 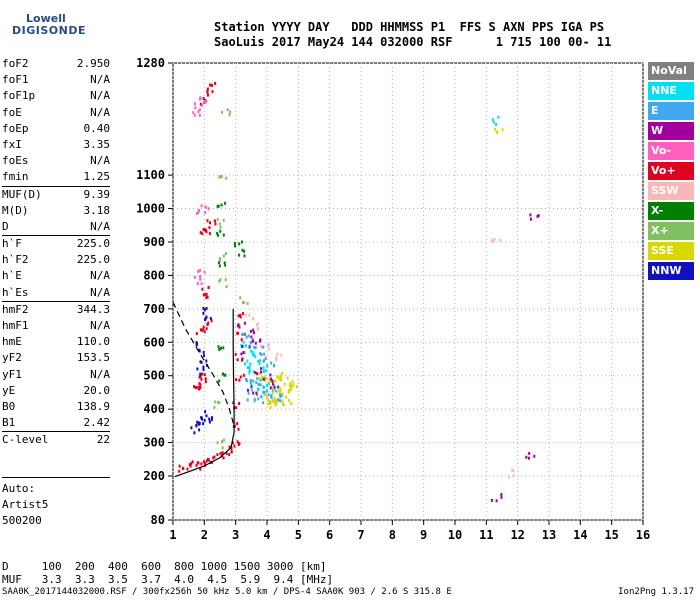 What do you see at coordinates (93, 342) in the screenshot?
I see `param-value: 110.0` at bounding box center [93, 342].